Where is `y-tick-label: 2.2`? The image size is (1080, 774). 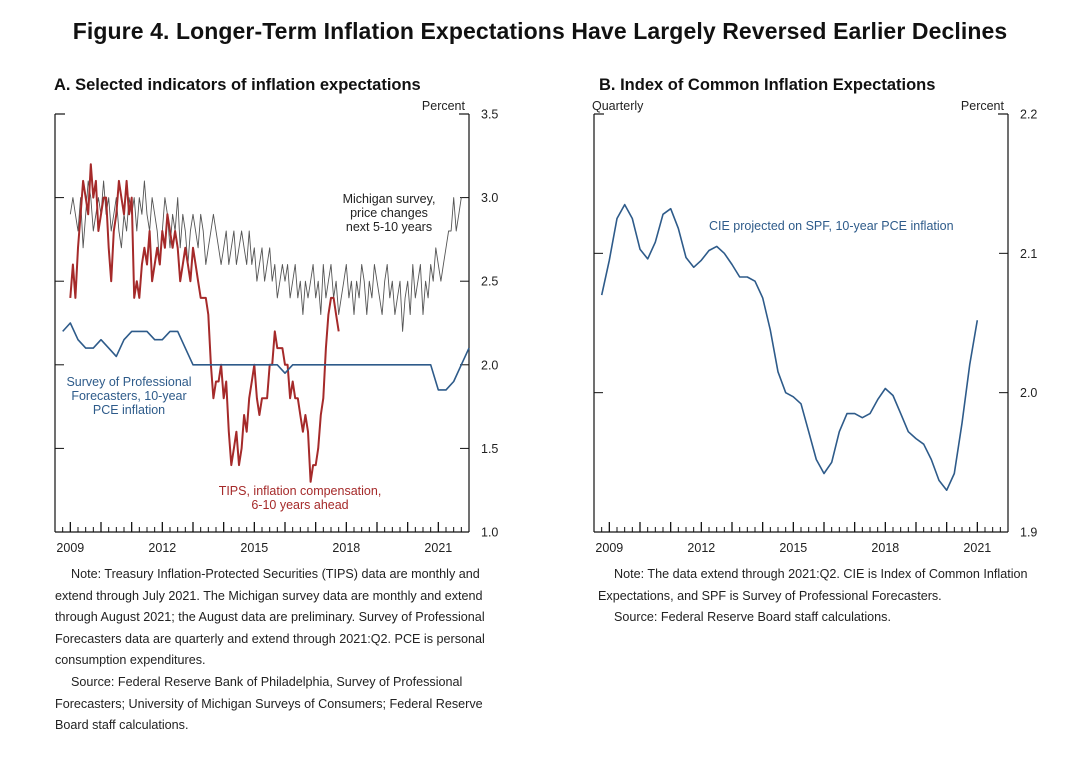 y-tick-label: 2.2 is located at coordinates (1028, 115).